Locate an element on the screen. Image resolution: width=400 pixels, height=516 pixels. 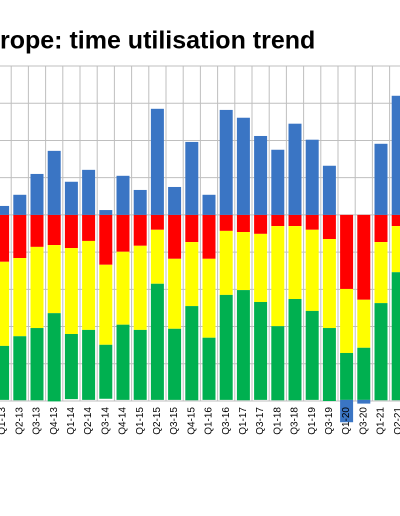
x-tick-label: Q2-14 is located at coordinates (88, 421).